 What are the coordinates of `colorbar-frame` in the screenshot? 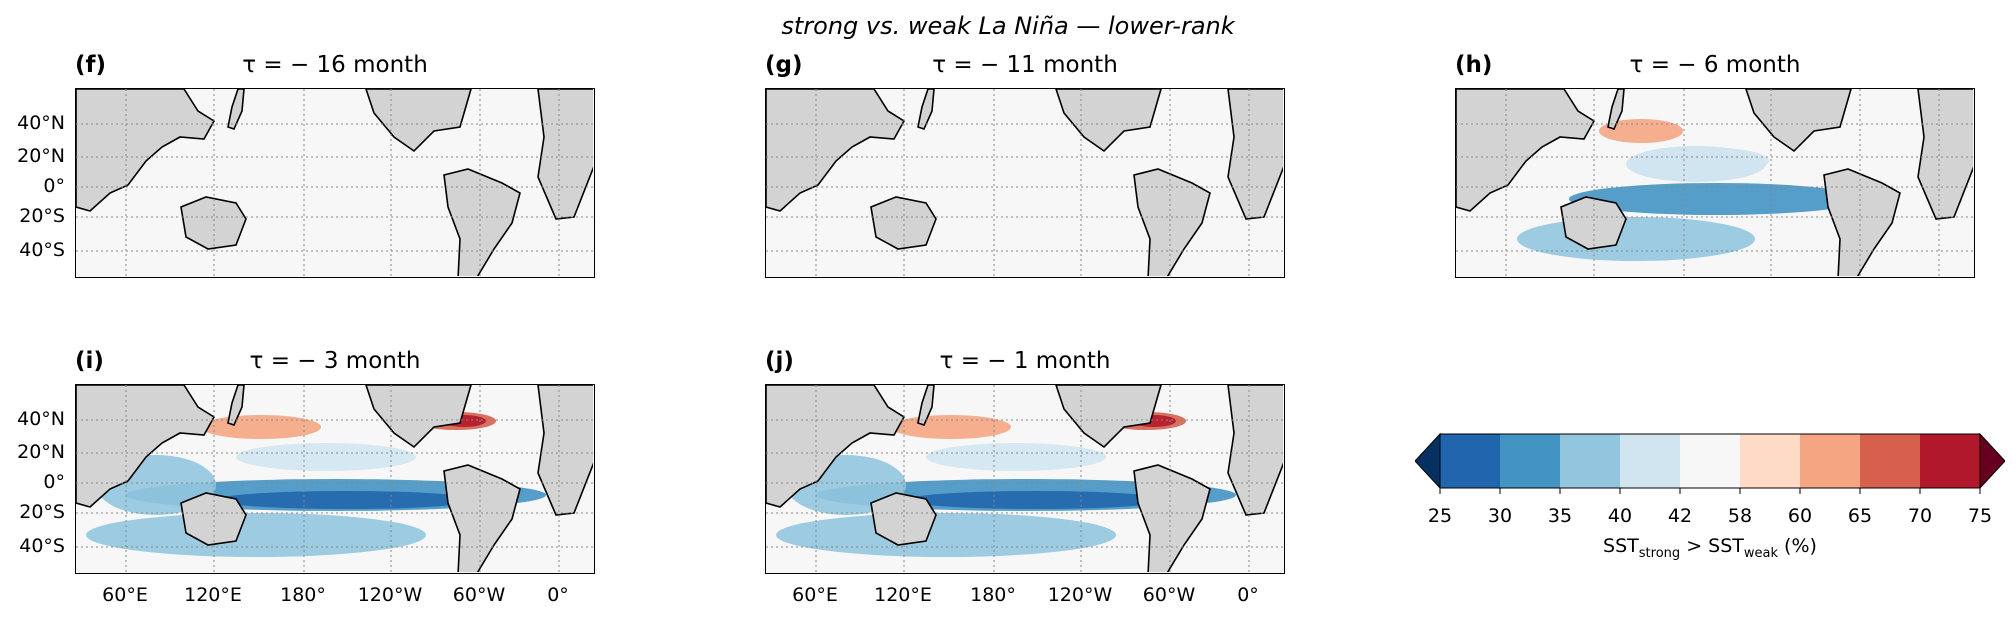 It's located at (1710, 461).